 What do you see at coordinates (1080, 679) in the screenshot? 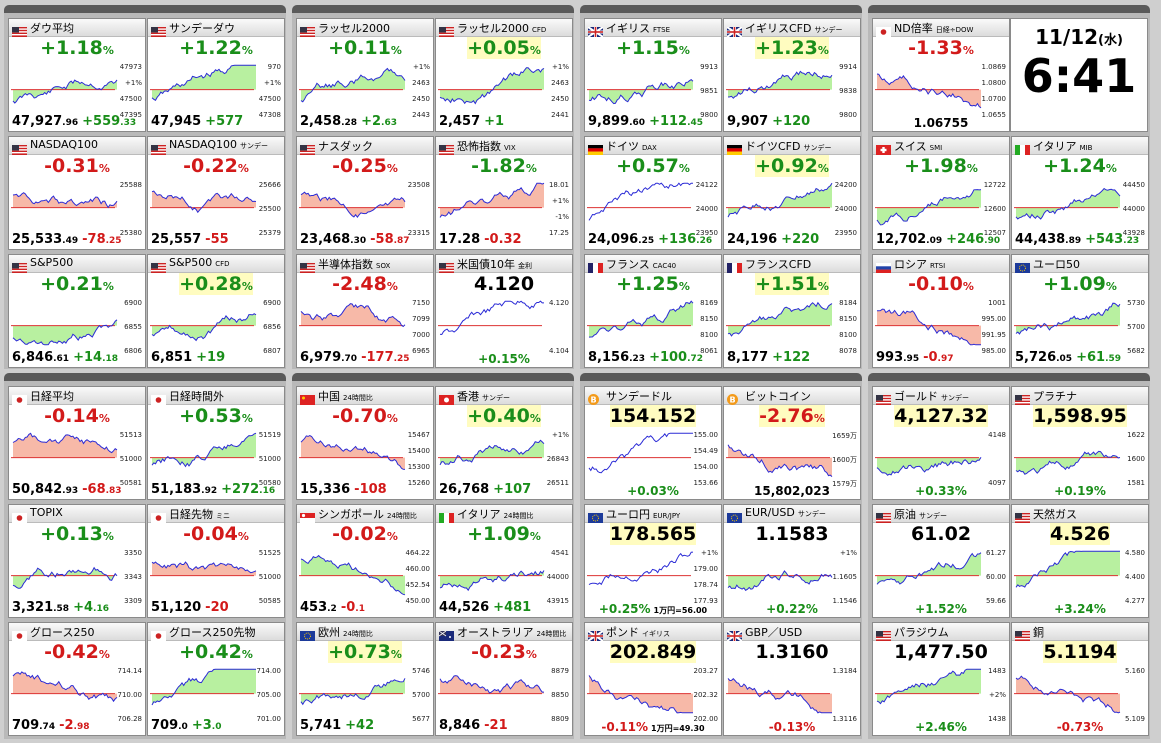
I see `market-tile-47: 銅 5.160 5.109 5.1194 -0.73%` at bounding box center [1080, 679].